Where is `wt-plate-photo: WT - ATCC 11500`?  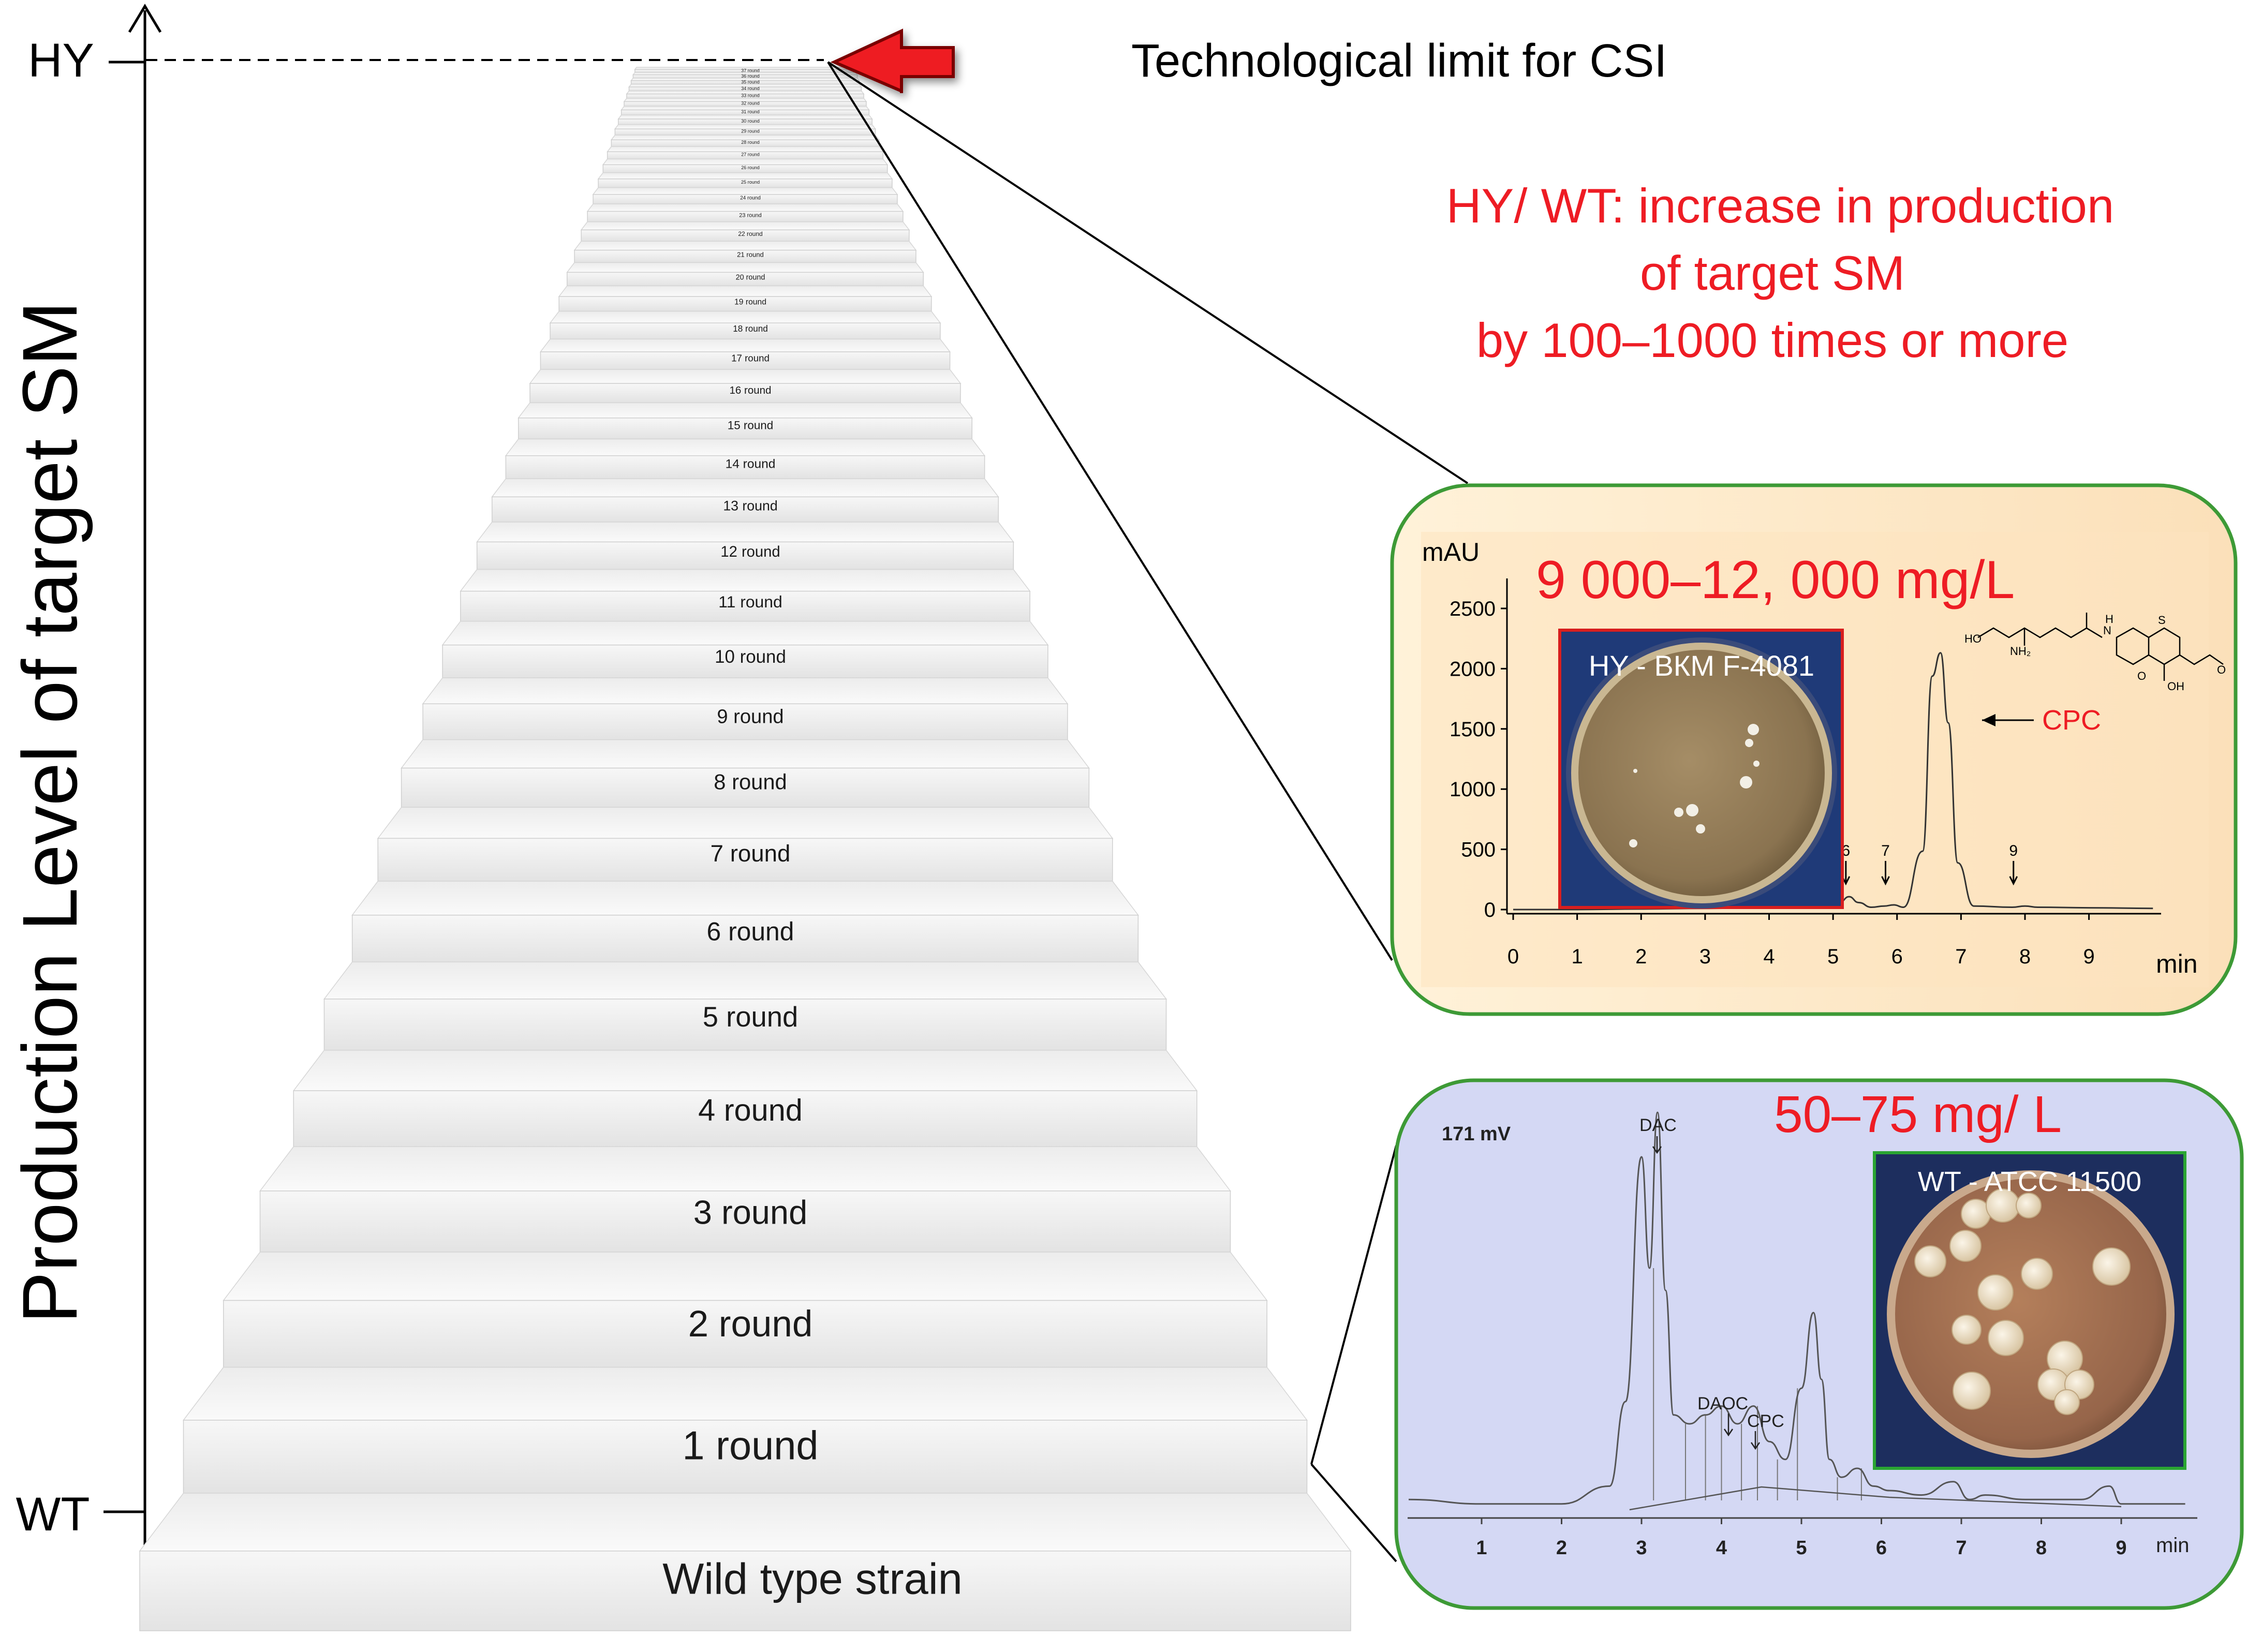 wt-plate-photo: WT - ATCC 11500 is located at coordinates (2029, 1311).